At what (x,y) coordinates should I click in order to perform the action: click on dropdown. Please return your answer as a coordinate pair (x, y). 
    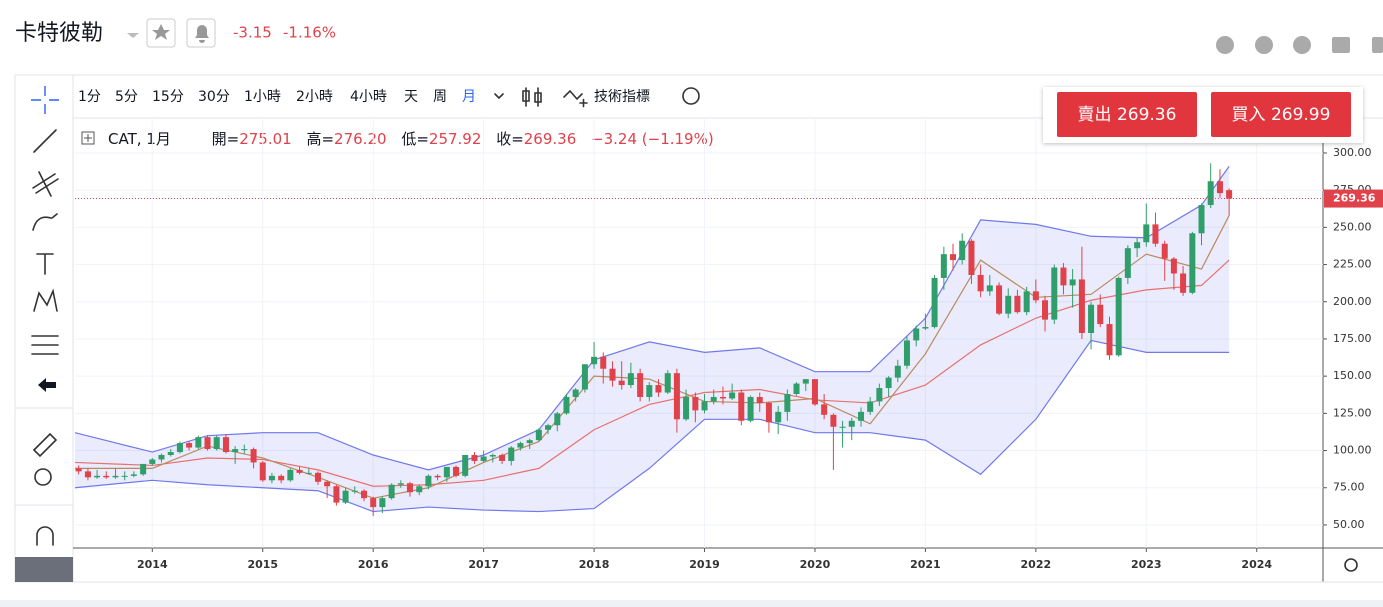
    Looking at the image, I should click on (133, 35).